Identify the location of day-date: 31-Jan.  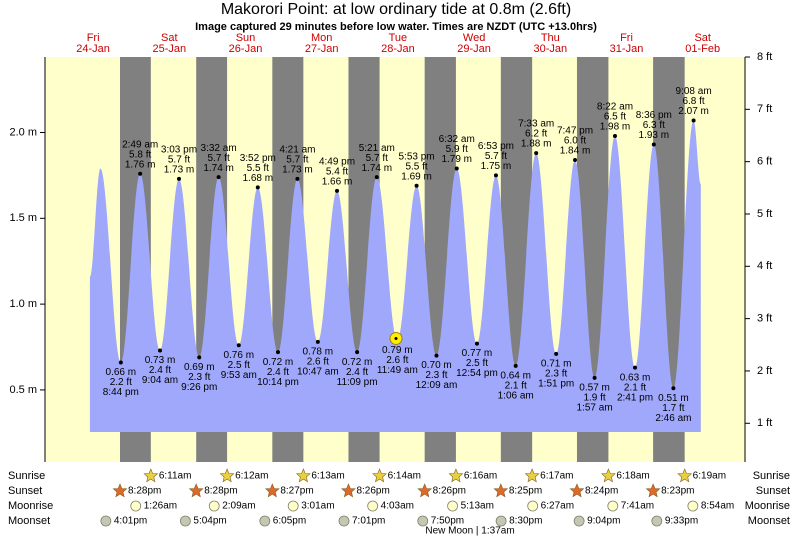
(627, 49).